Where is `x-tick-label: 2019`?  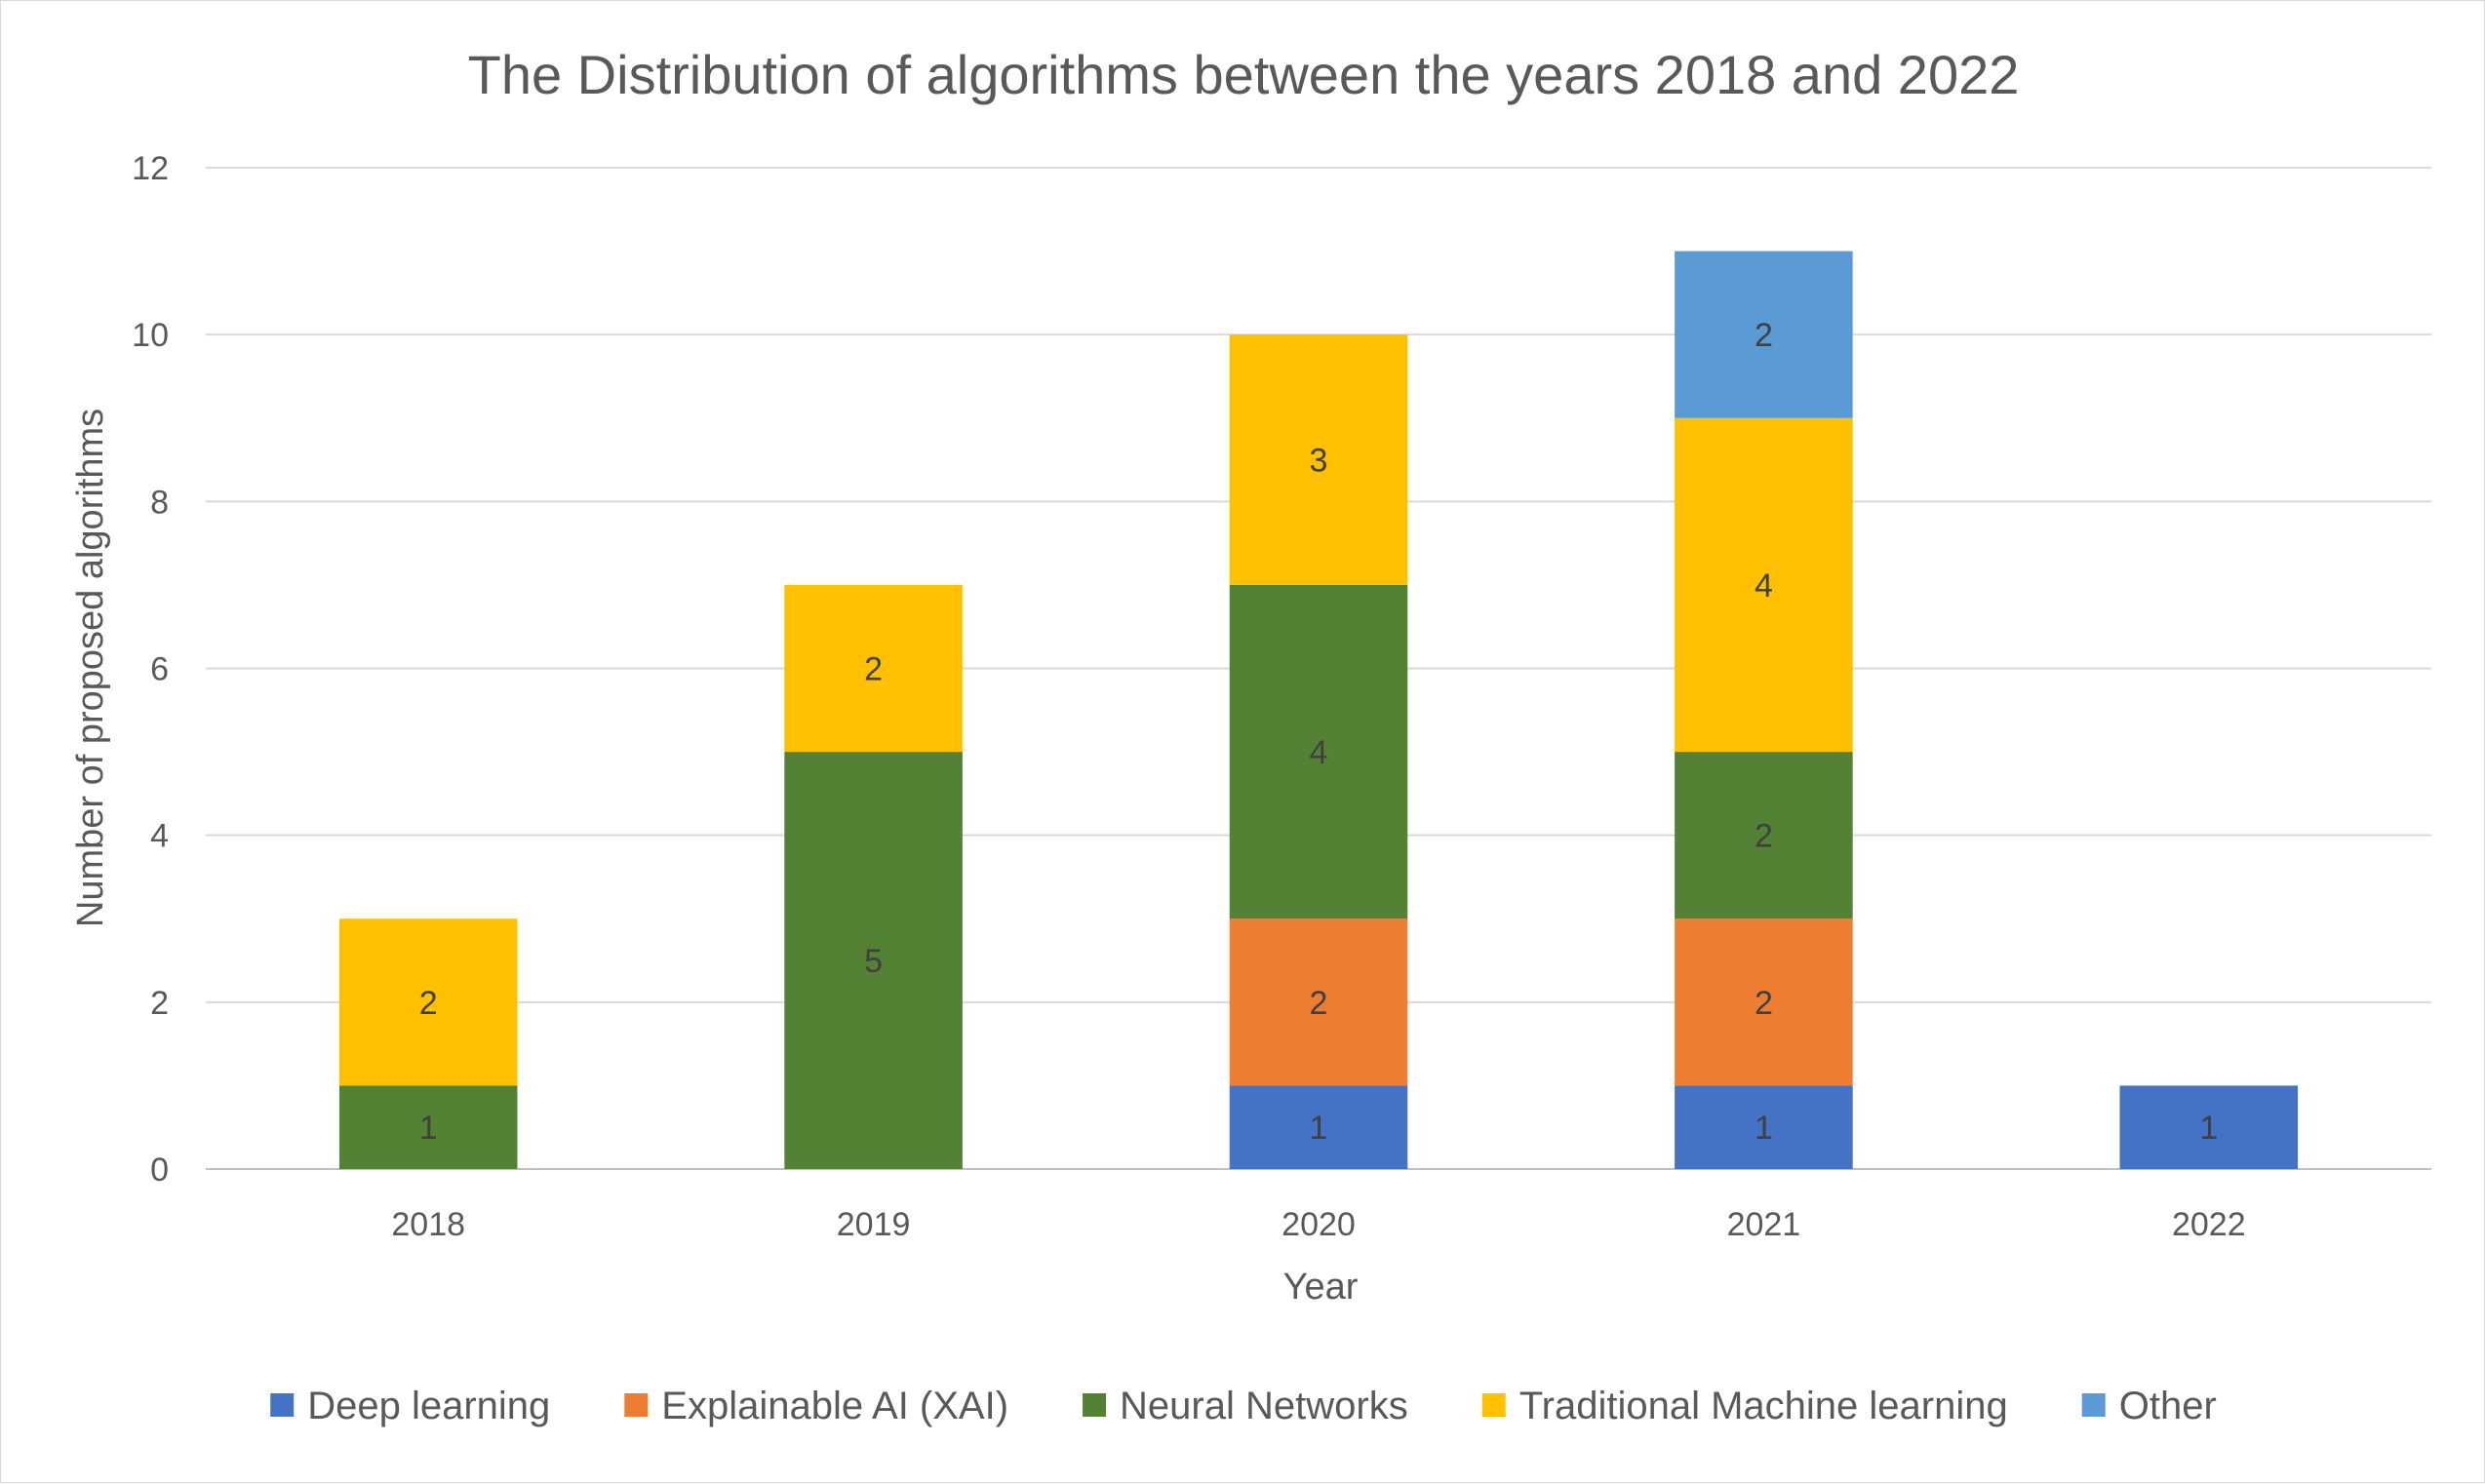 x-tick-label: 2019 is located at coordinates (874, 1224).